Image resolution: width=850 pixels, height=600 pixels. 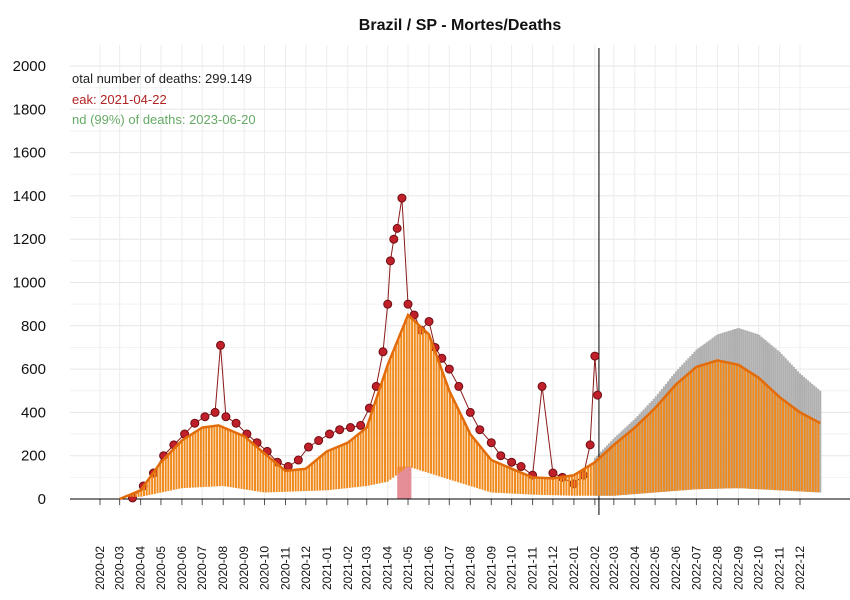 I want to click on annotation-end: nd (99%) of deaths: 2023-06-20, so click(x=164, y=119).